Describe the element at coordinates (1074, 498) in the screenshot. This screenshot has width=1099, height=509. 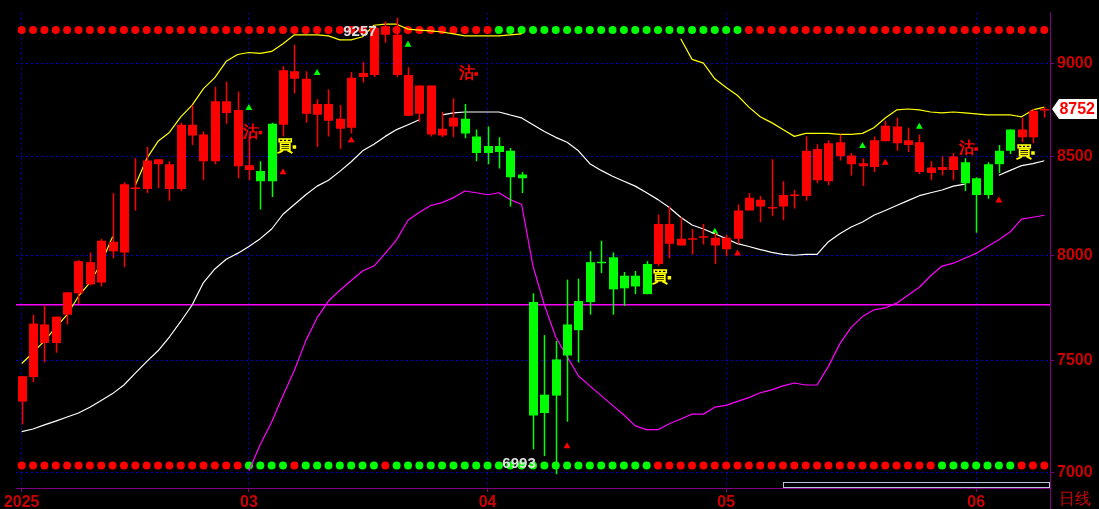
I see `text: 日线` at that location.